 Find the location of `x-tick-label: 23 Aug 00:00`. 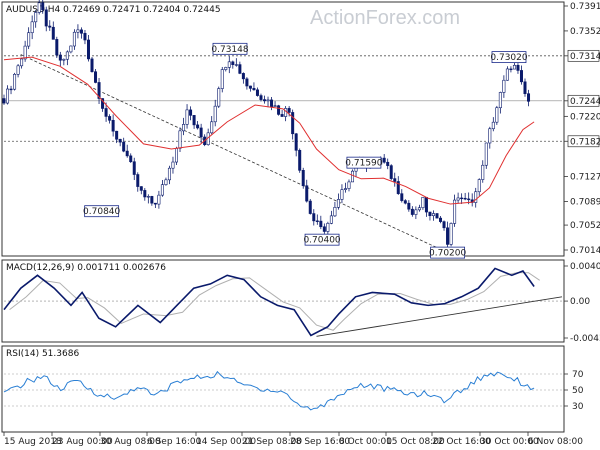

x-tick-label: 23 Aug 00:00 is located at coordinates (82, 442).